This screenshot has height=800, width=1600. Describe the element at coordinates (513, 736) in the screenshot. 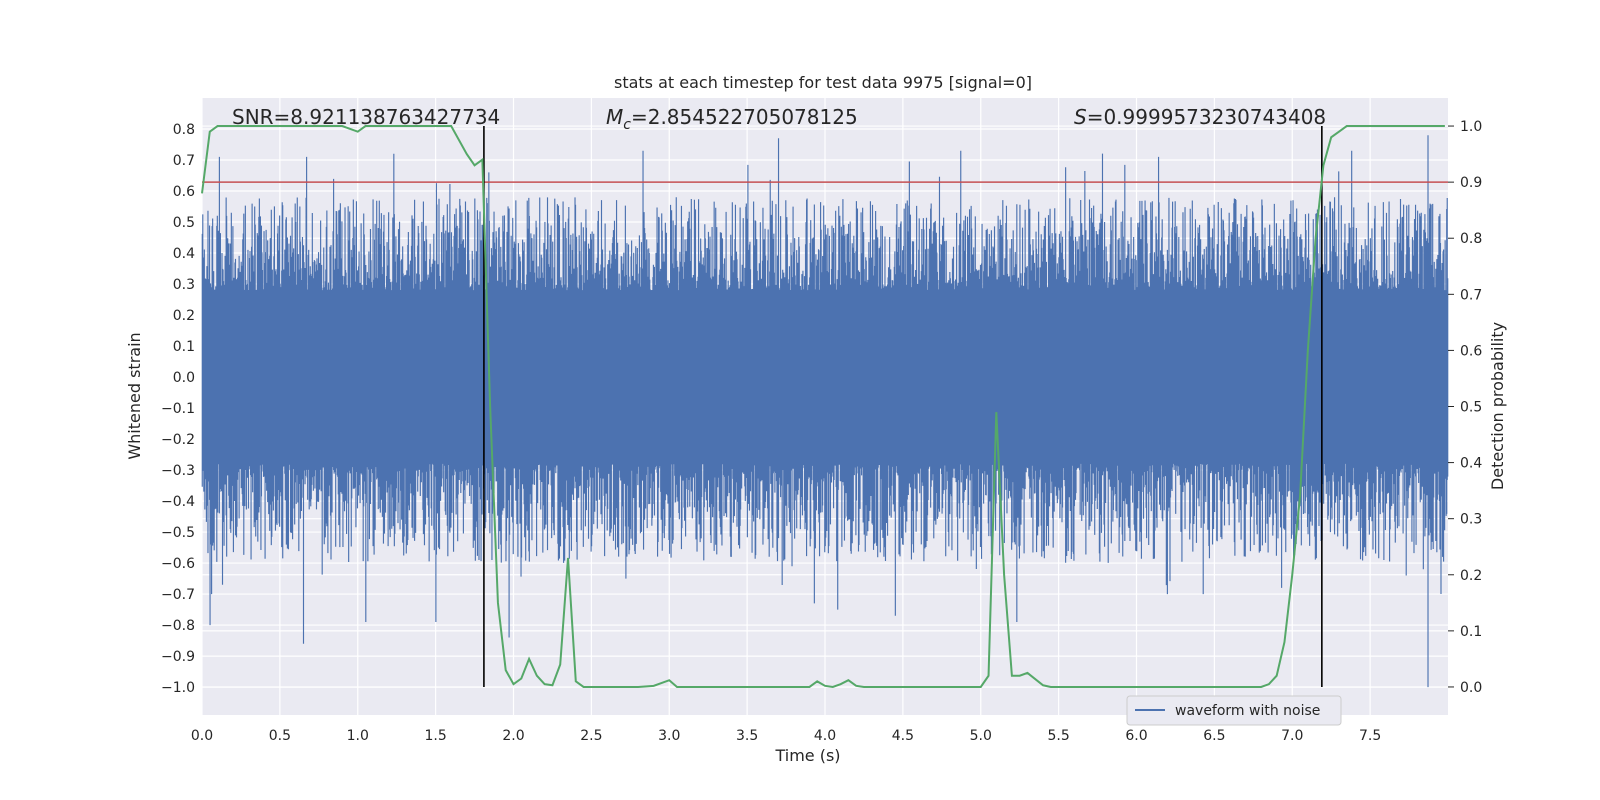

I see `x-tick-label: 2.0` at that location.